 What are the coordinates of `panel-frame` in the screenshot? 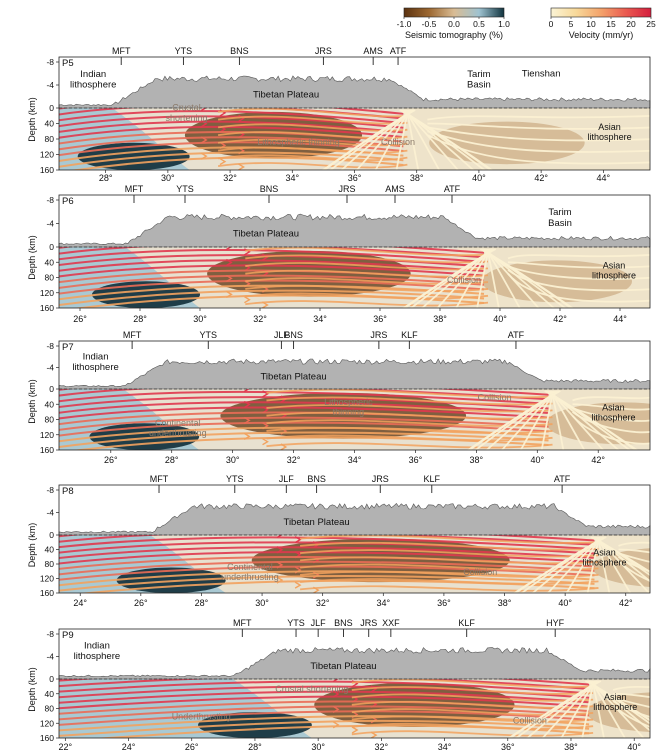 It's located at (354, 251).